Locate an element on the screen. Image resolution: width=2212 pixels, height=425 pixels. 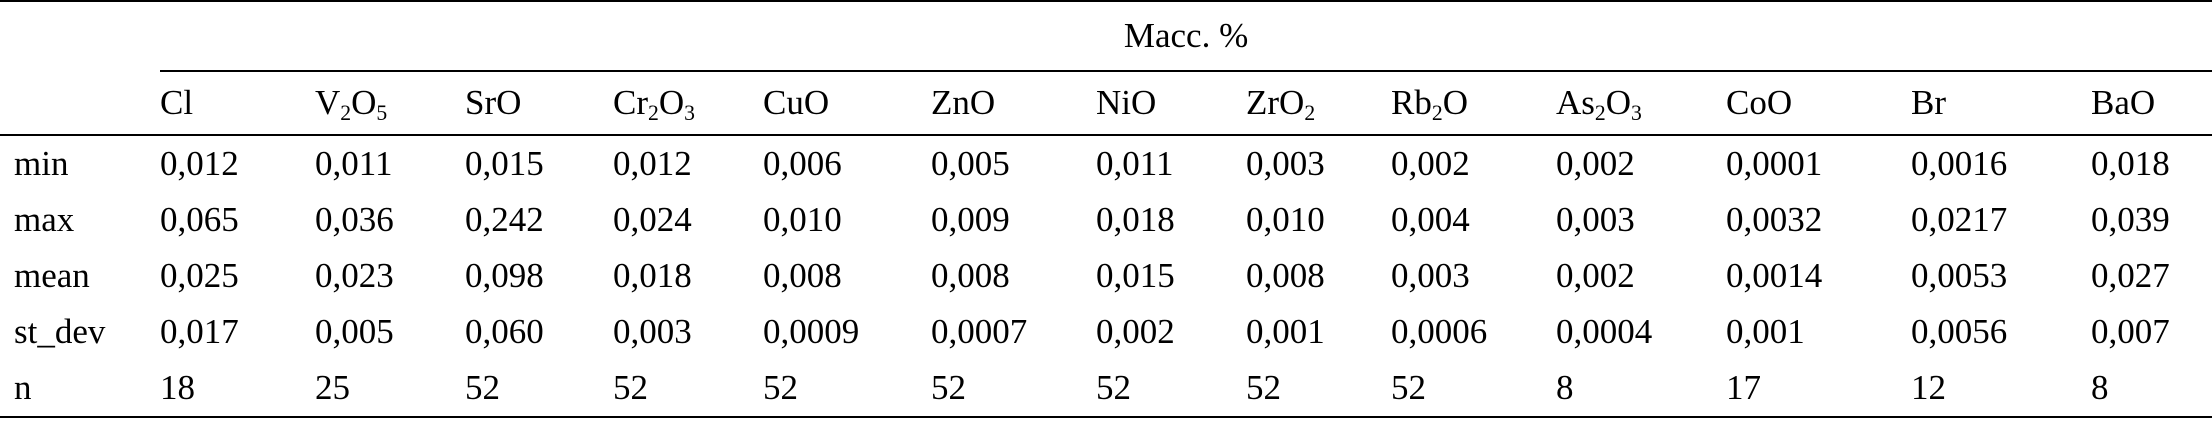
table-cell: 0,0004 is located at coordinates (1604, 331).